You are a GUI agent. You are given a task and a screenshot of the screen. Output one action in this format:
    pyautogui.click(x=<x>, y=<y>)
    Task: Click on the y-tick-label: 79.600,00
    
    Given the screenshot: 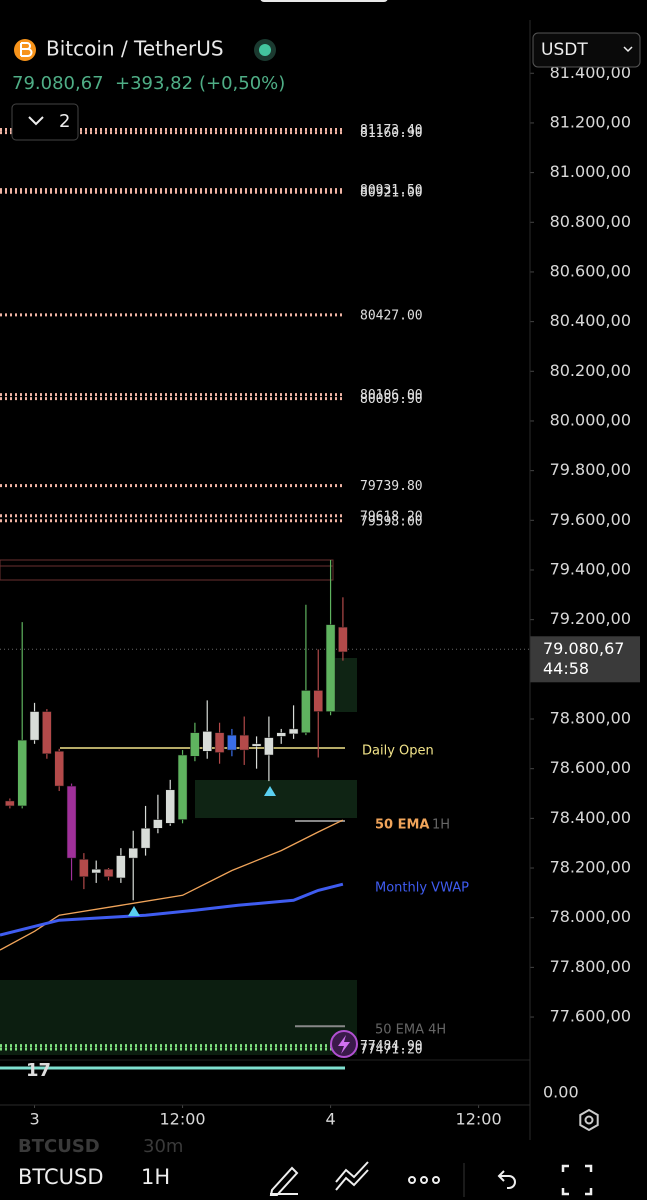 What is the action you would take?
    pyautogui.click(x=590, y=519)
    